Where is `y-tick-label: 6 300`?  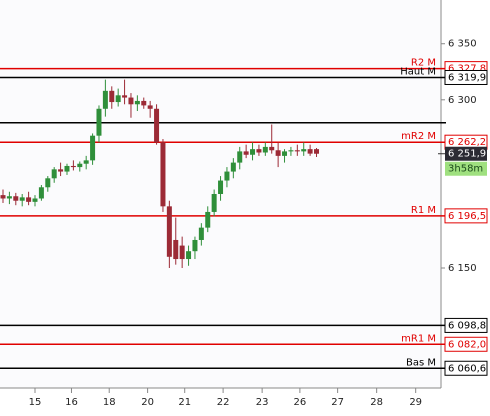
y-tick-label: 6 300 is located at coordinates (462, 100).